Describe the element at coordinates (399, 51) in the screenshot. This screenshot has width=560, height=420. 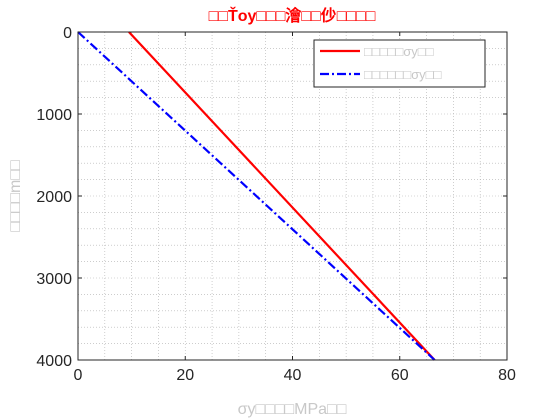
I see `legend-label-series-1: □□□□□σy□□` at that location.